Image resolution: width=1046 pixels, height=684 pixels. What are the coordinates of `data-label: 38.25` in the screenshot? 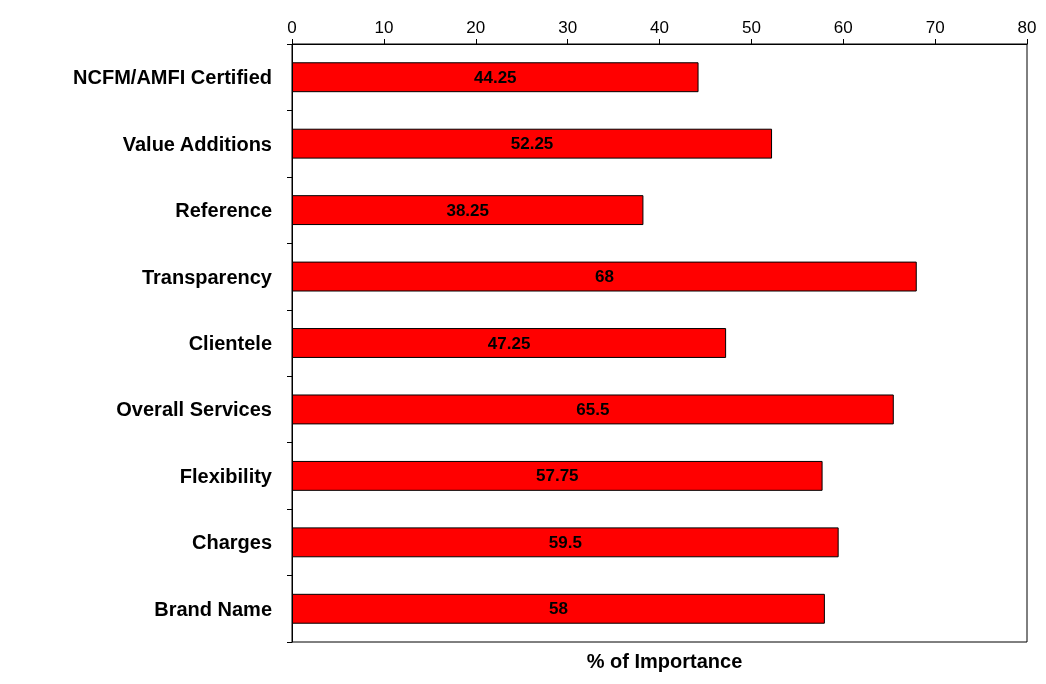 It's located at (467, 210).